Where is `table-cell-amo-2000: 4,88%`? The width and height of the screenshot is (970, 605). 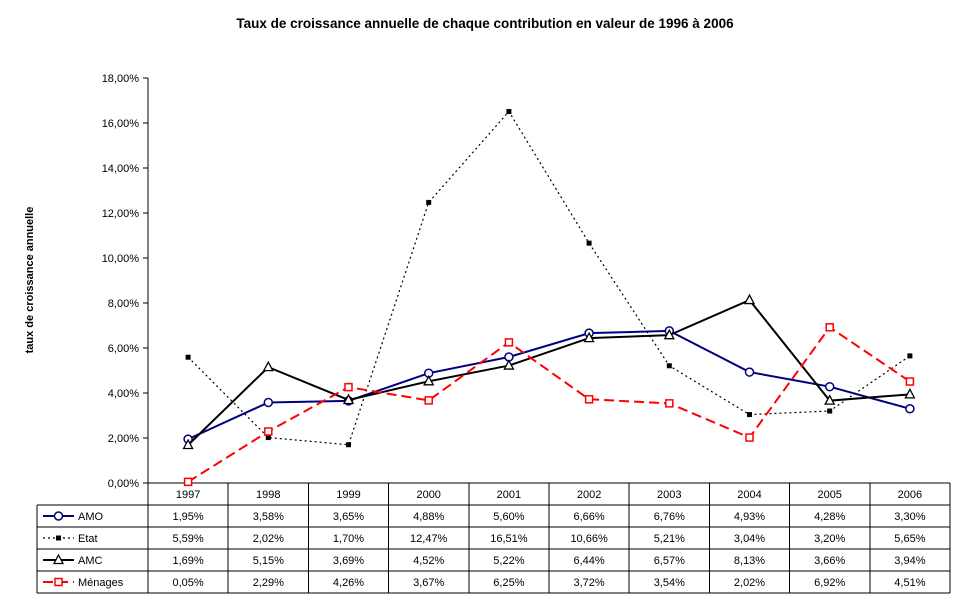 table-cell-amo-2000: 4,88% is located at coordinates (428, 517).